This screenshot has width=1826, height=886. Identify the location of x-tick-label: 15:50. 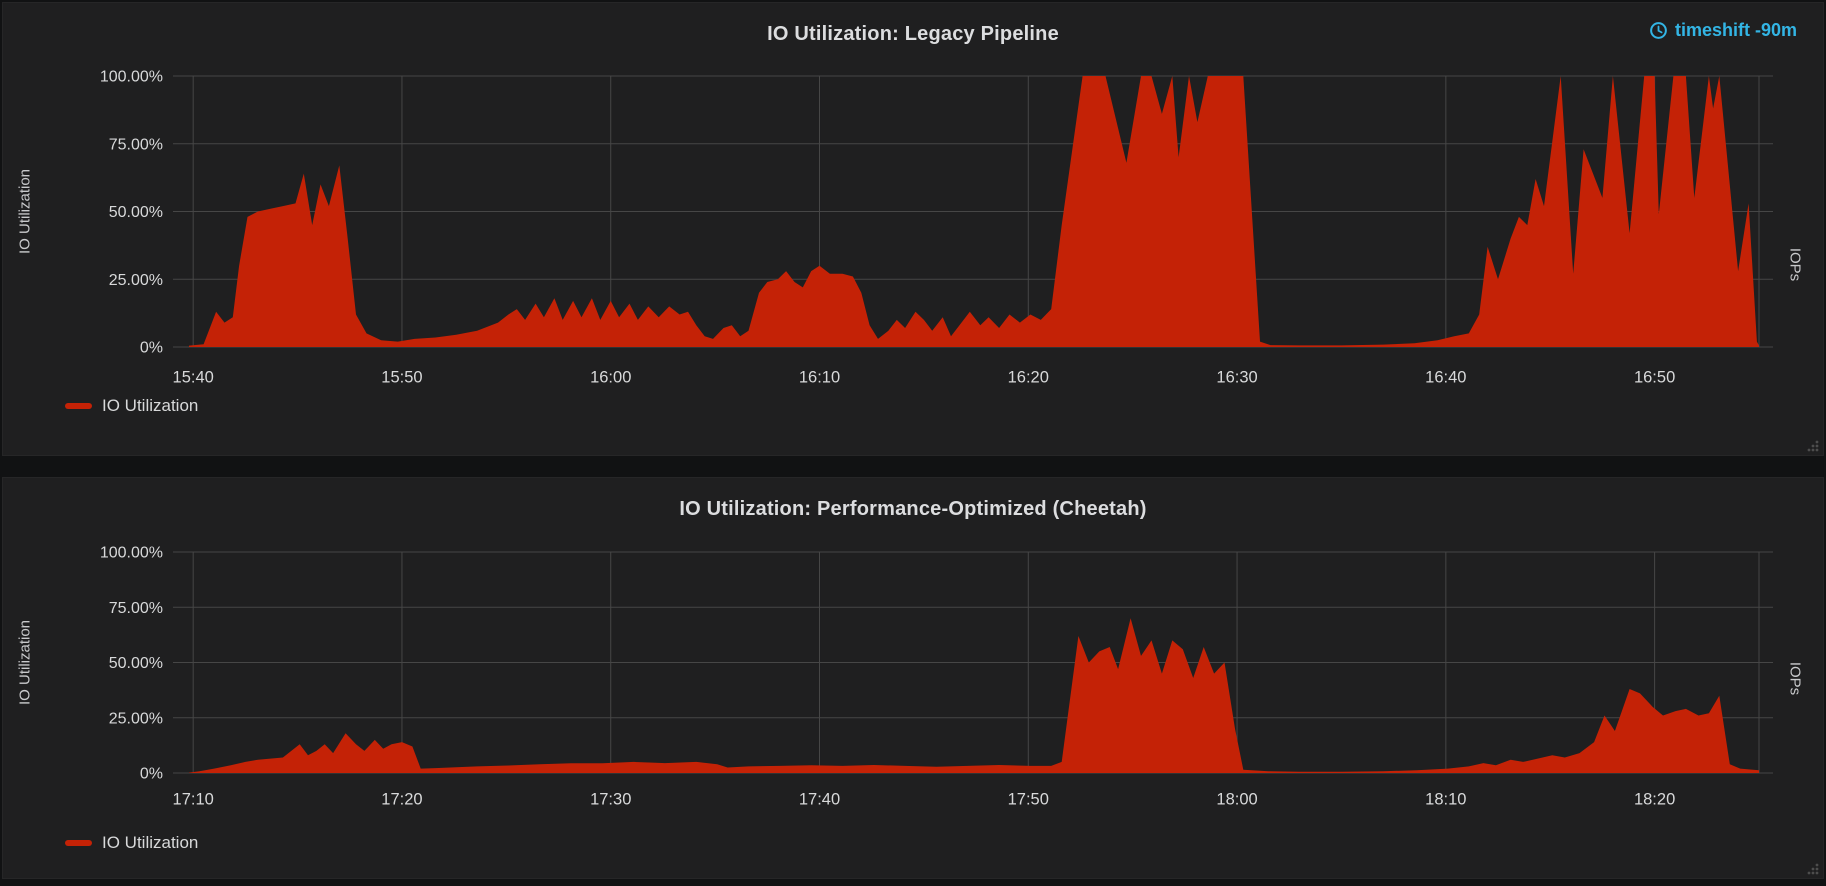
(401, 378).